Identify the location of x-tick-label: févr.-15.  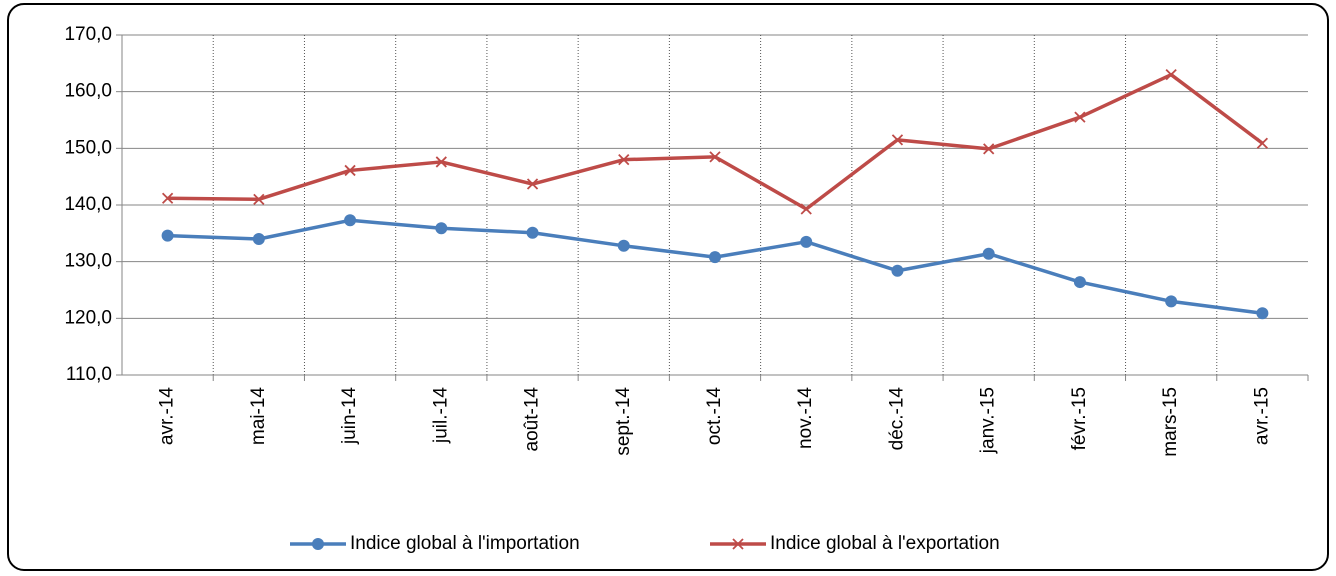
(1079, 418).